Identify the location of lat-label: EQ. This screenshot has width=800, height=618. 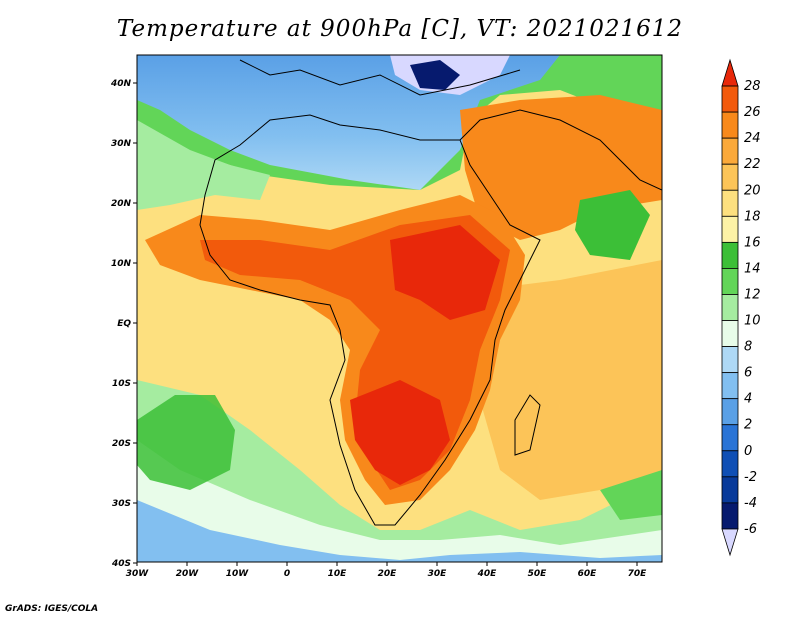
(124, 324).